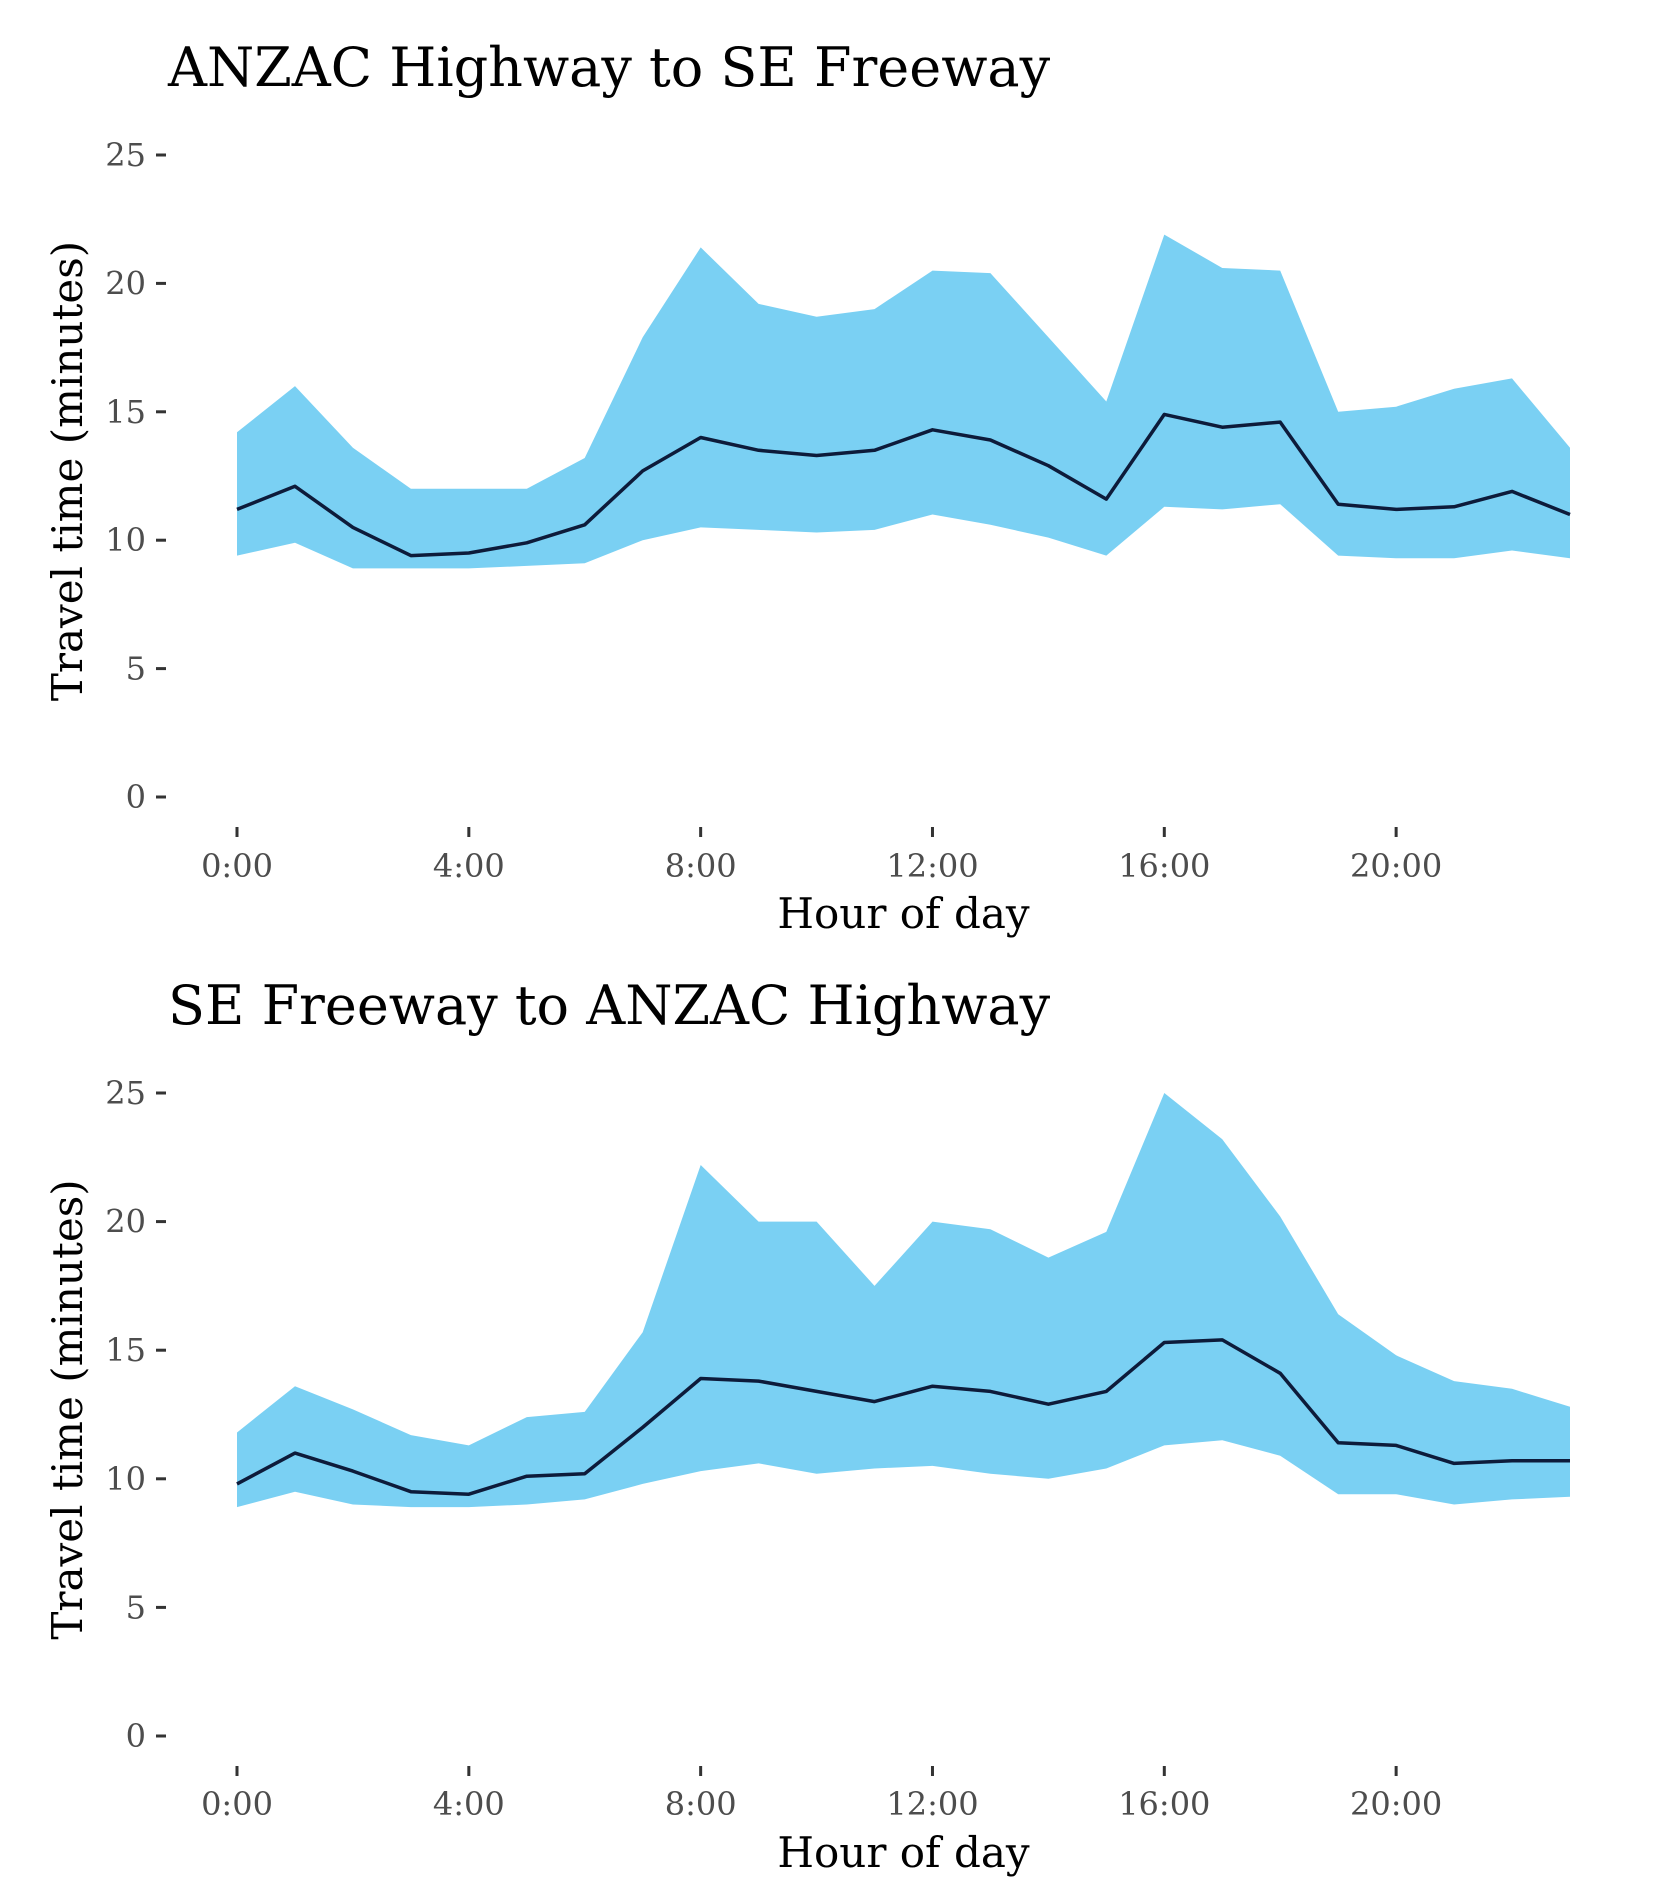  What do you see at coordinates (609, 1005) in the screenshot?
I see `chart-title: SE Freeway to ANZAC Highway` at bounding box center [609, 1005].